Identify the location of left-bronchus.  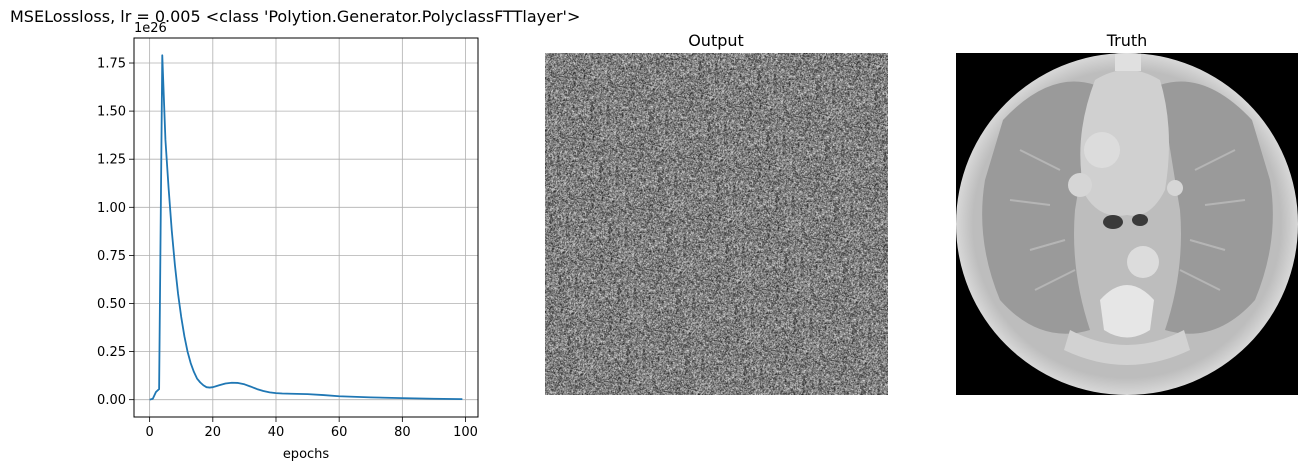
(1113, 222).